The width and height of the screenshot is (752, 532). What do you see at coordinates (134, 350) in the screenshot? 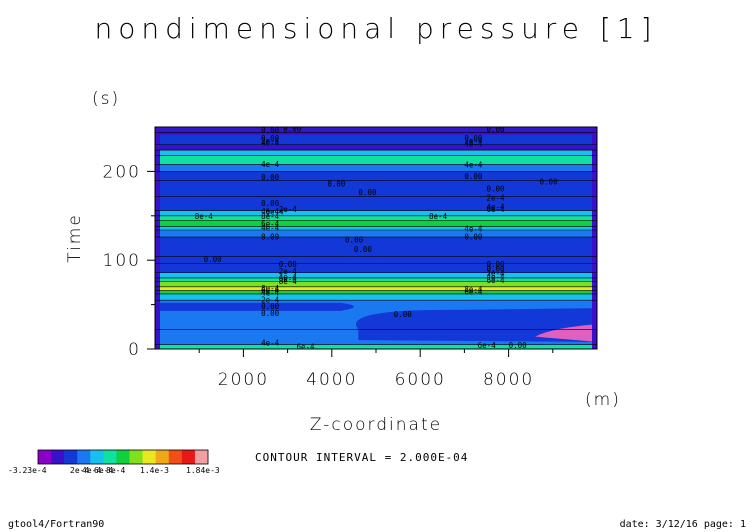
I see `y-tick-label: 0` at bounding box center [134, 350].